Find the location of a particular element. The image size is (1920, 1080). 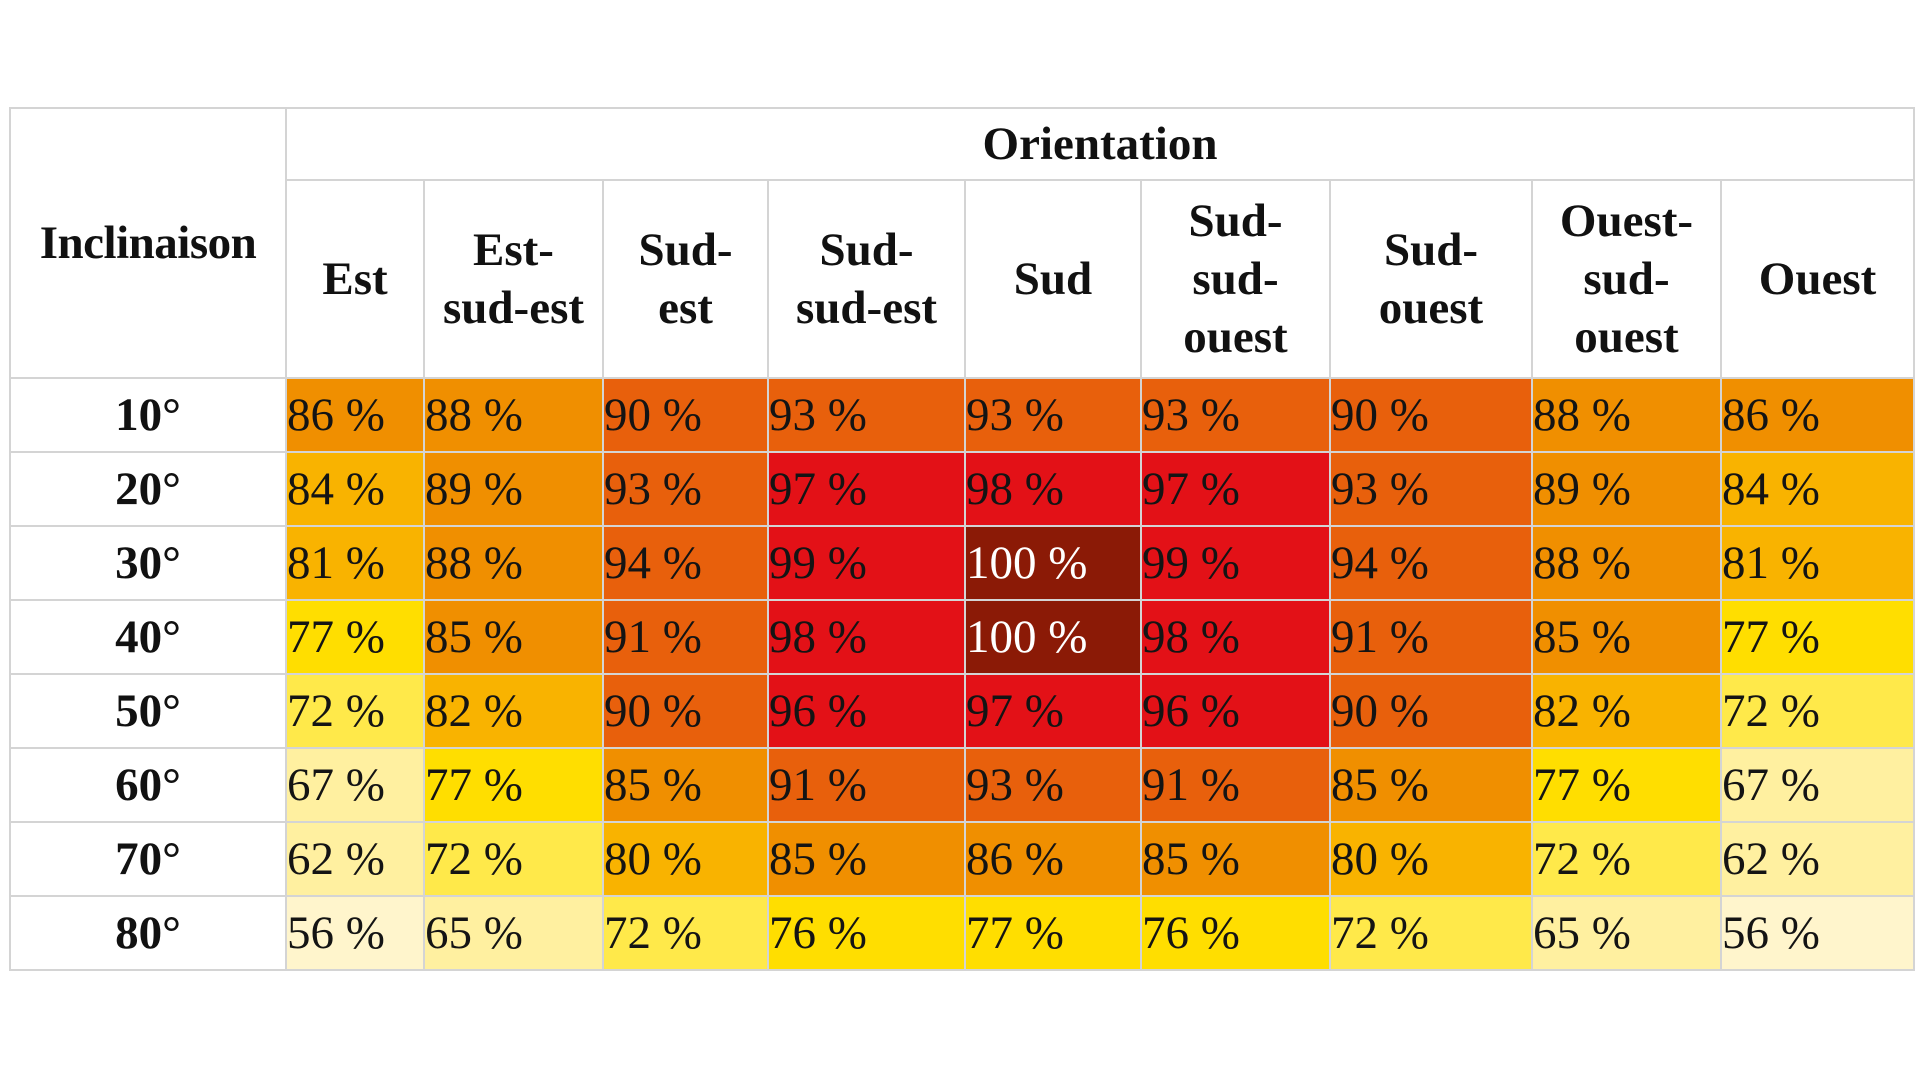

orientation-group-header: Orientation is located at coordinates (1100, 144).